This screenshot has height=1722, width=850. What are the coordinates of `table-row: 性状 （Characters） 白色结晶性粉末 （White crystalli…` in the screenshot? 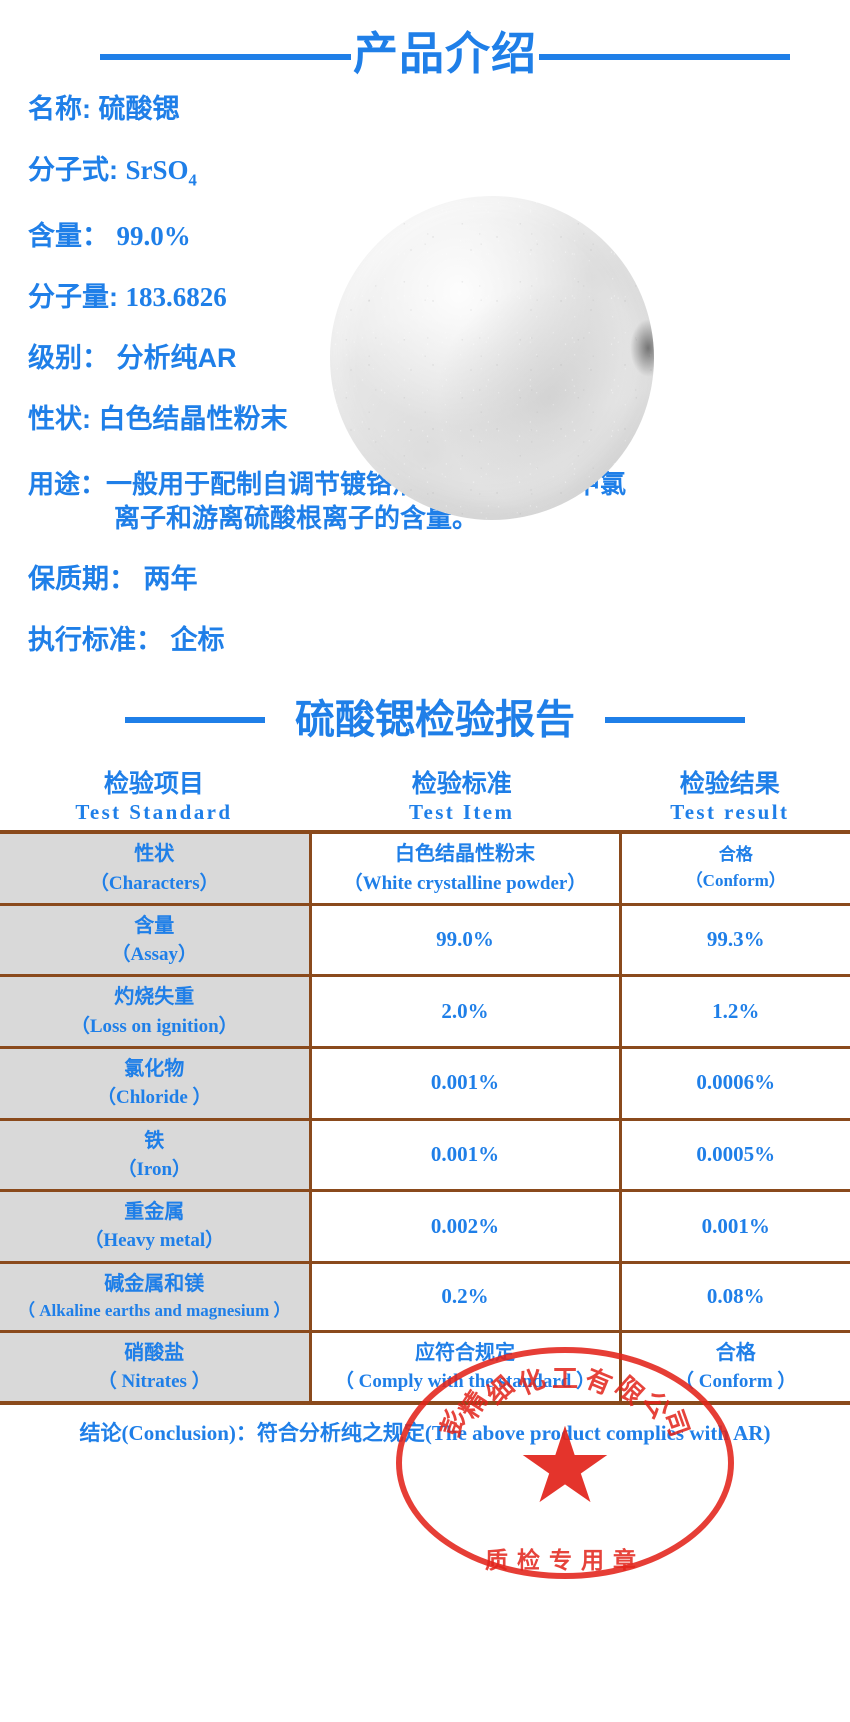 It's located at (425, 868).